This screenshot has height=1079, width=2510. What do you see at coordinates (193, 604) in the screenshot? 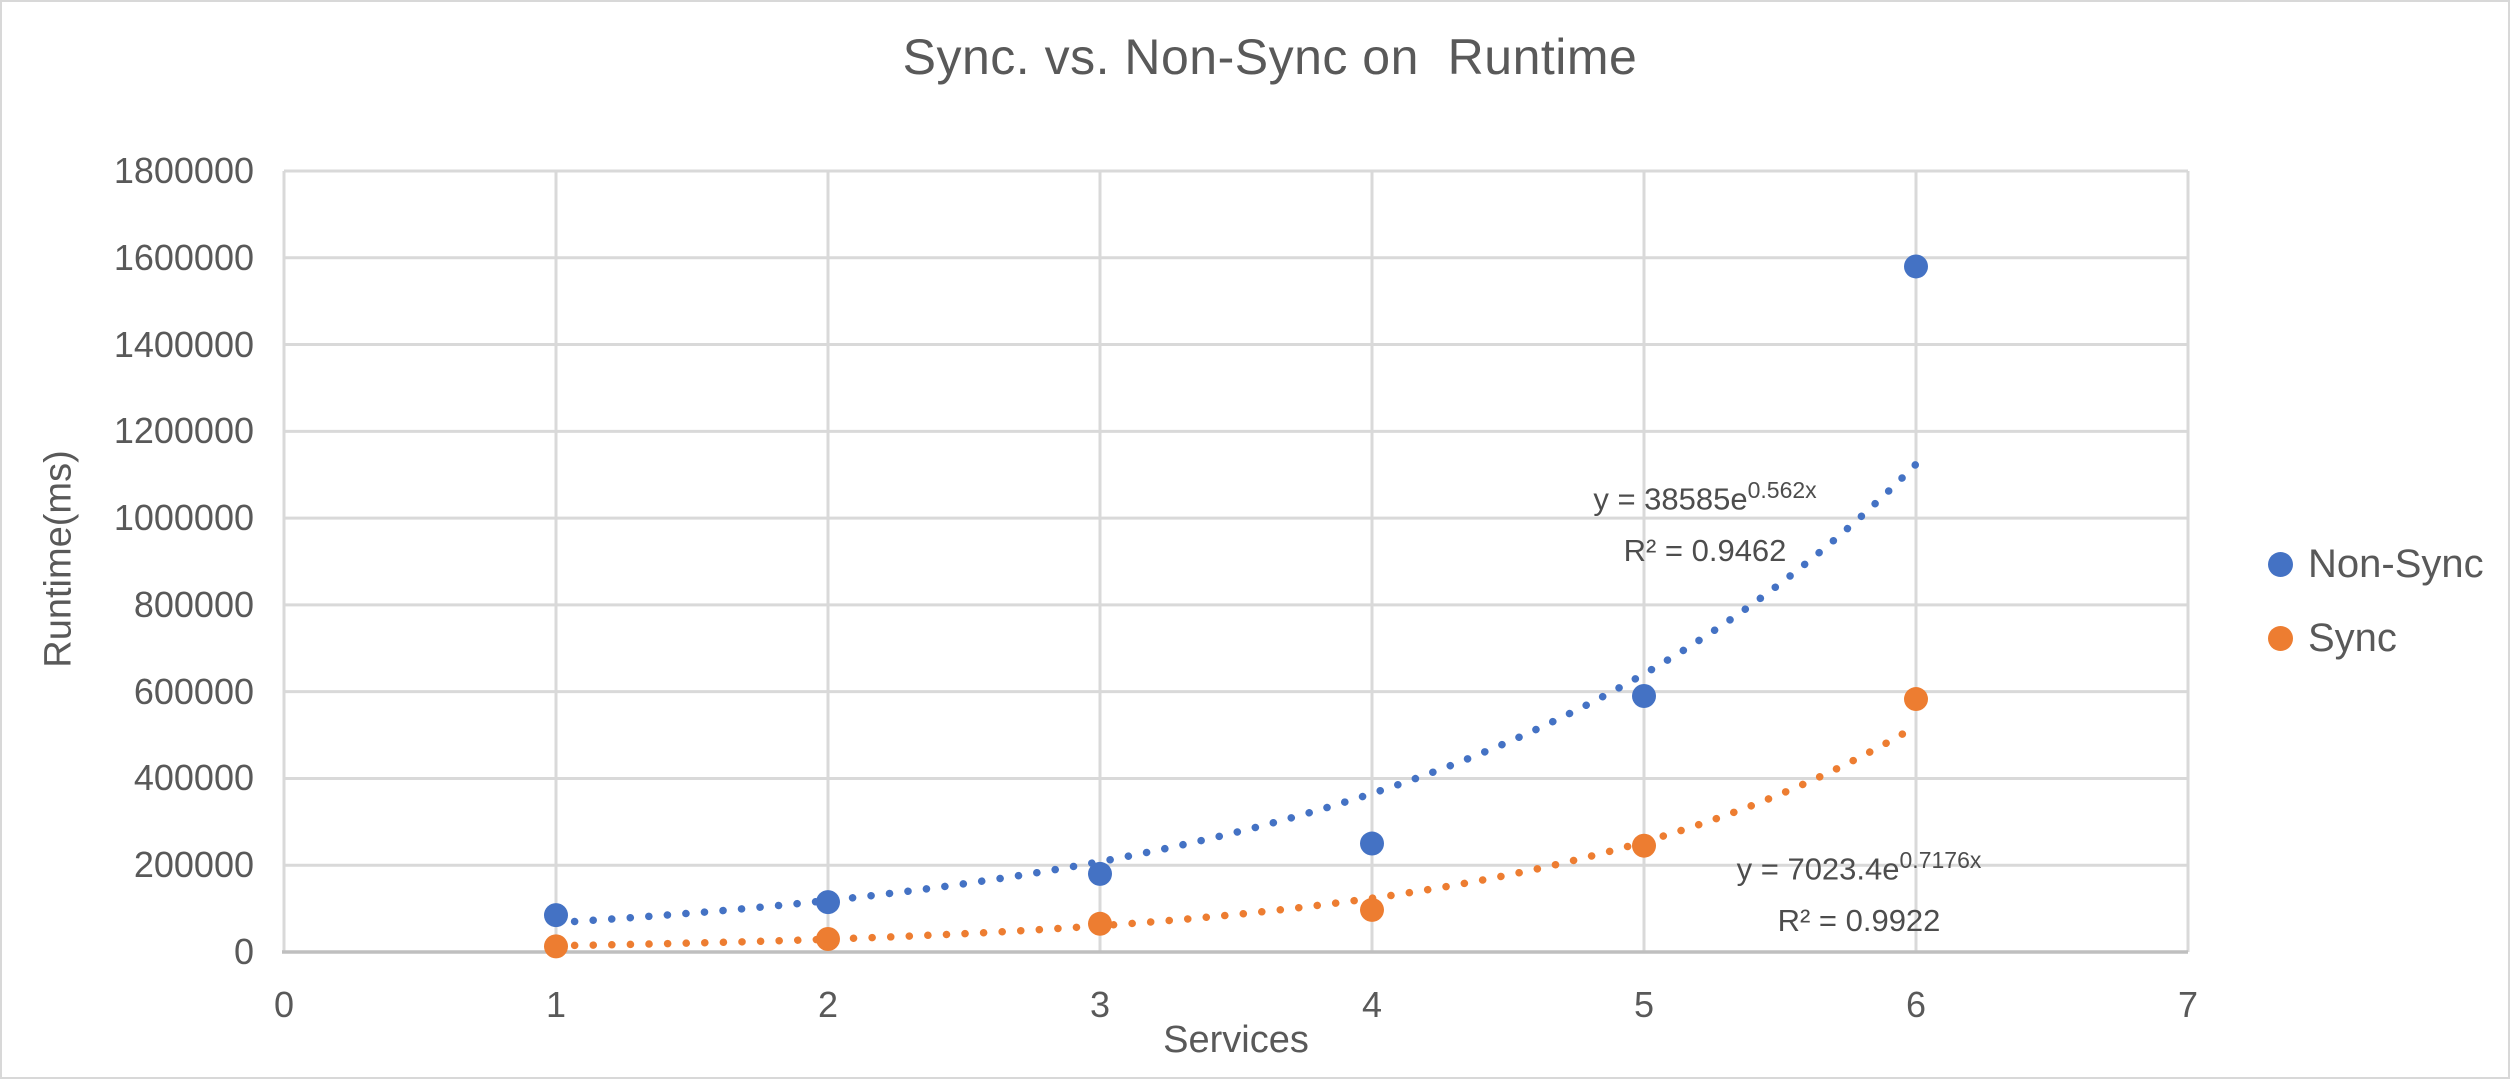
I see `y-tick-label-800000: 800000` at bounding box center [193, 604].